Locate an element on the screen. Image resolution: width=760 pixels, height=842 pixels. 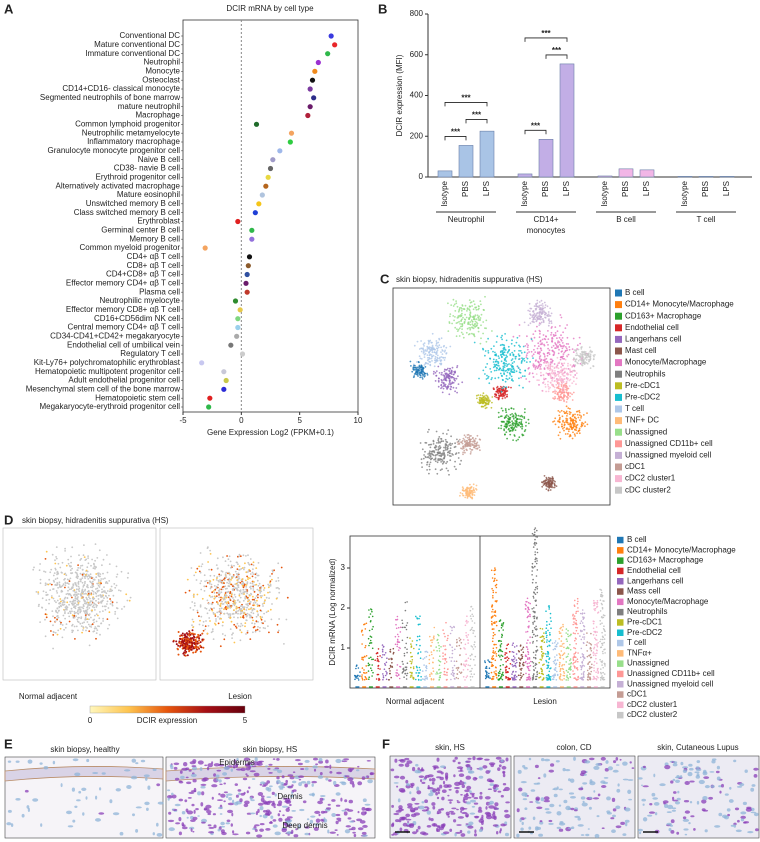
panel-letter: B is located at coordinates (382, 8).